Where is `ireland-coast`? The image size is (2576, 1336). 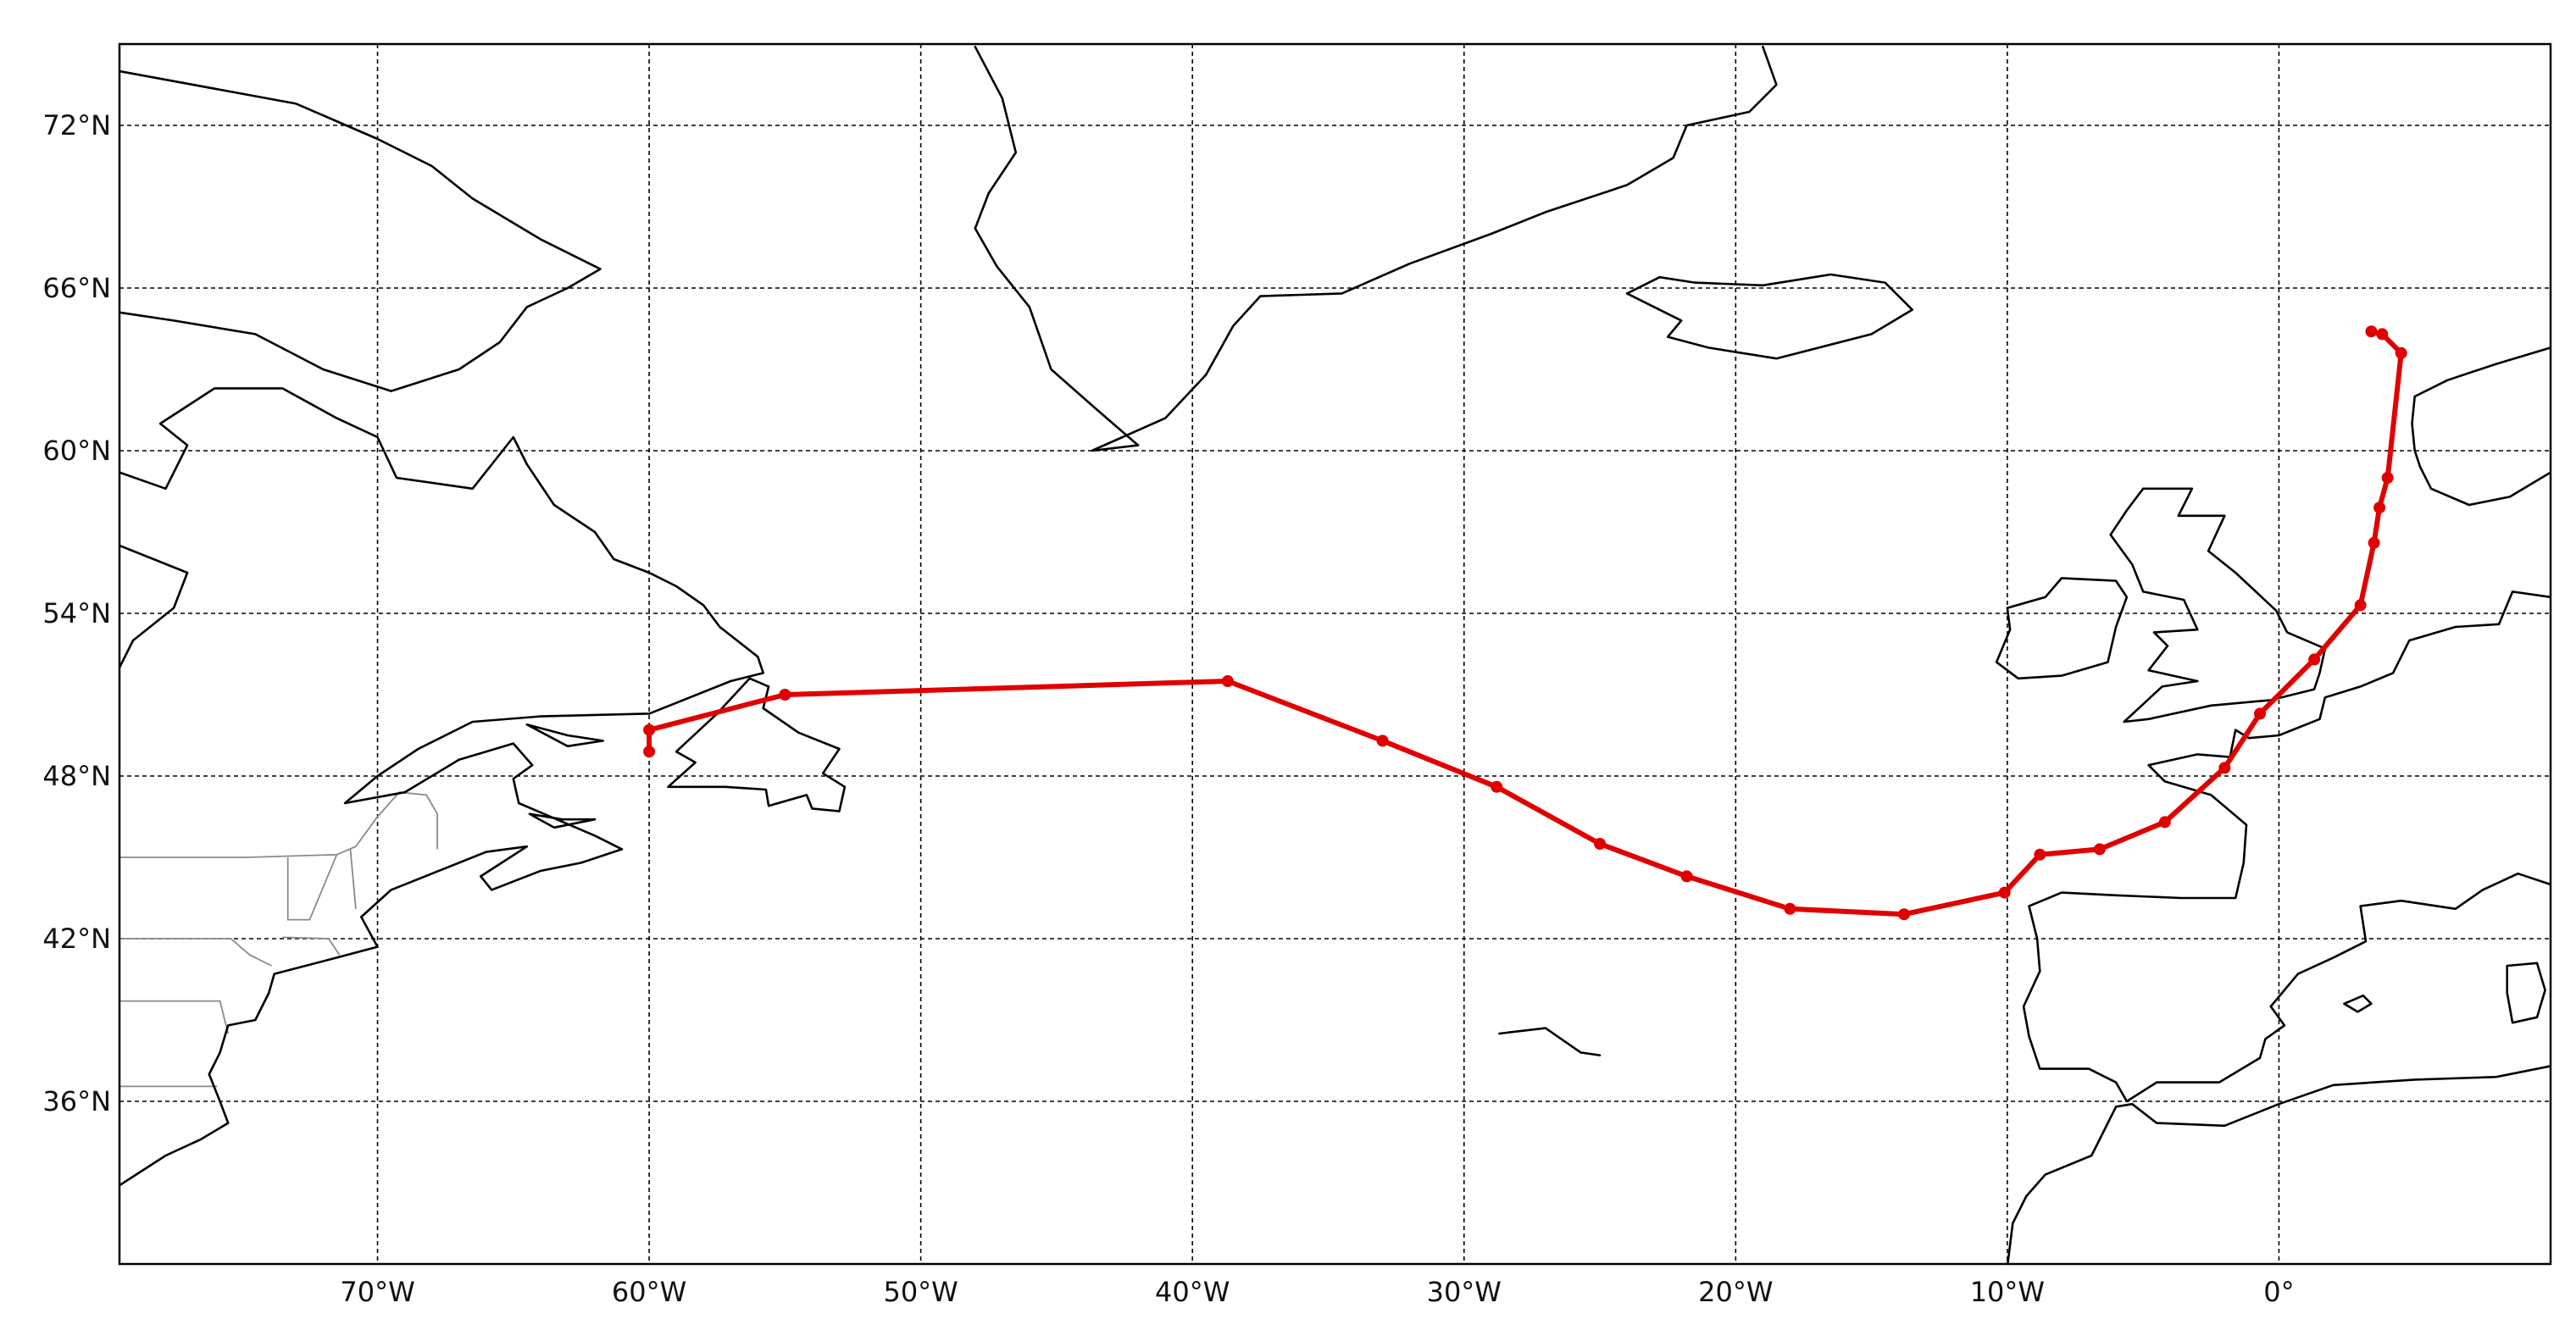 ireland-coast is located at coordinates (2062, 628).